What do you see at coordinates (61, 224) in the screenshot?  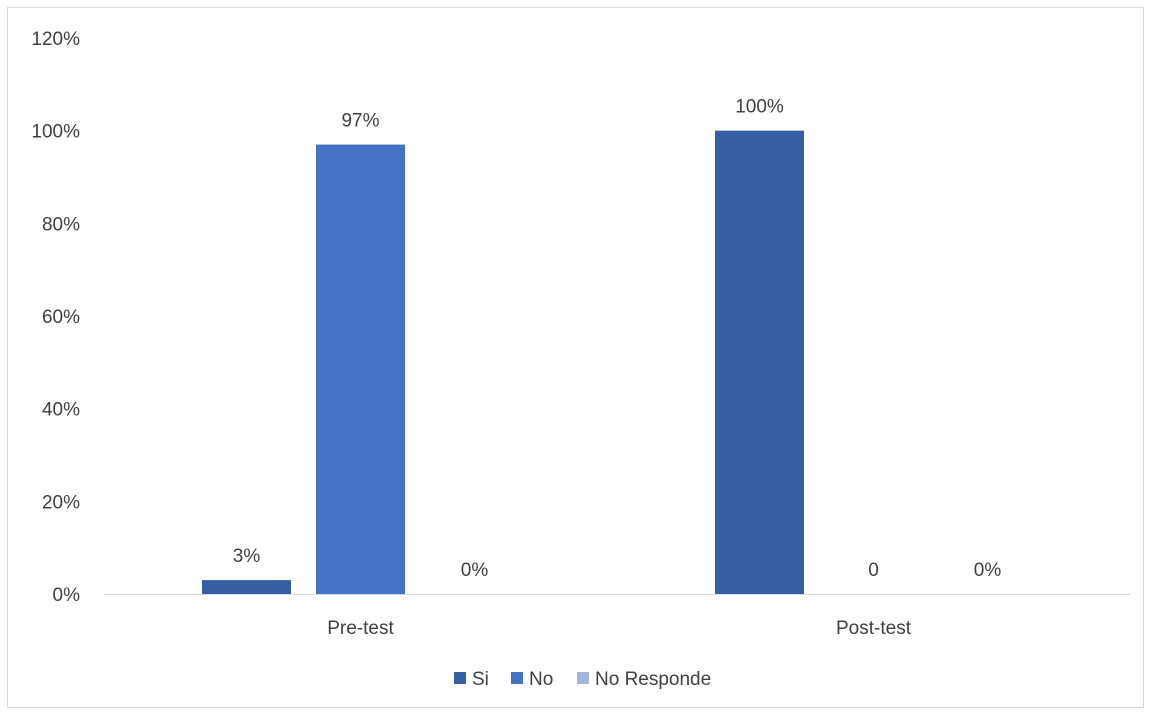 I see `y-tick-label: 80%` at bounding box center [61, 224].